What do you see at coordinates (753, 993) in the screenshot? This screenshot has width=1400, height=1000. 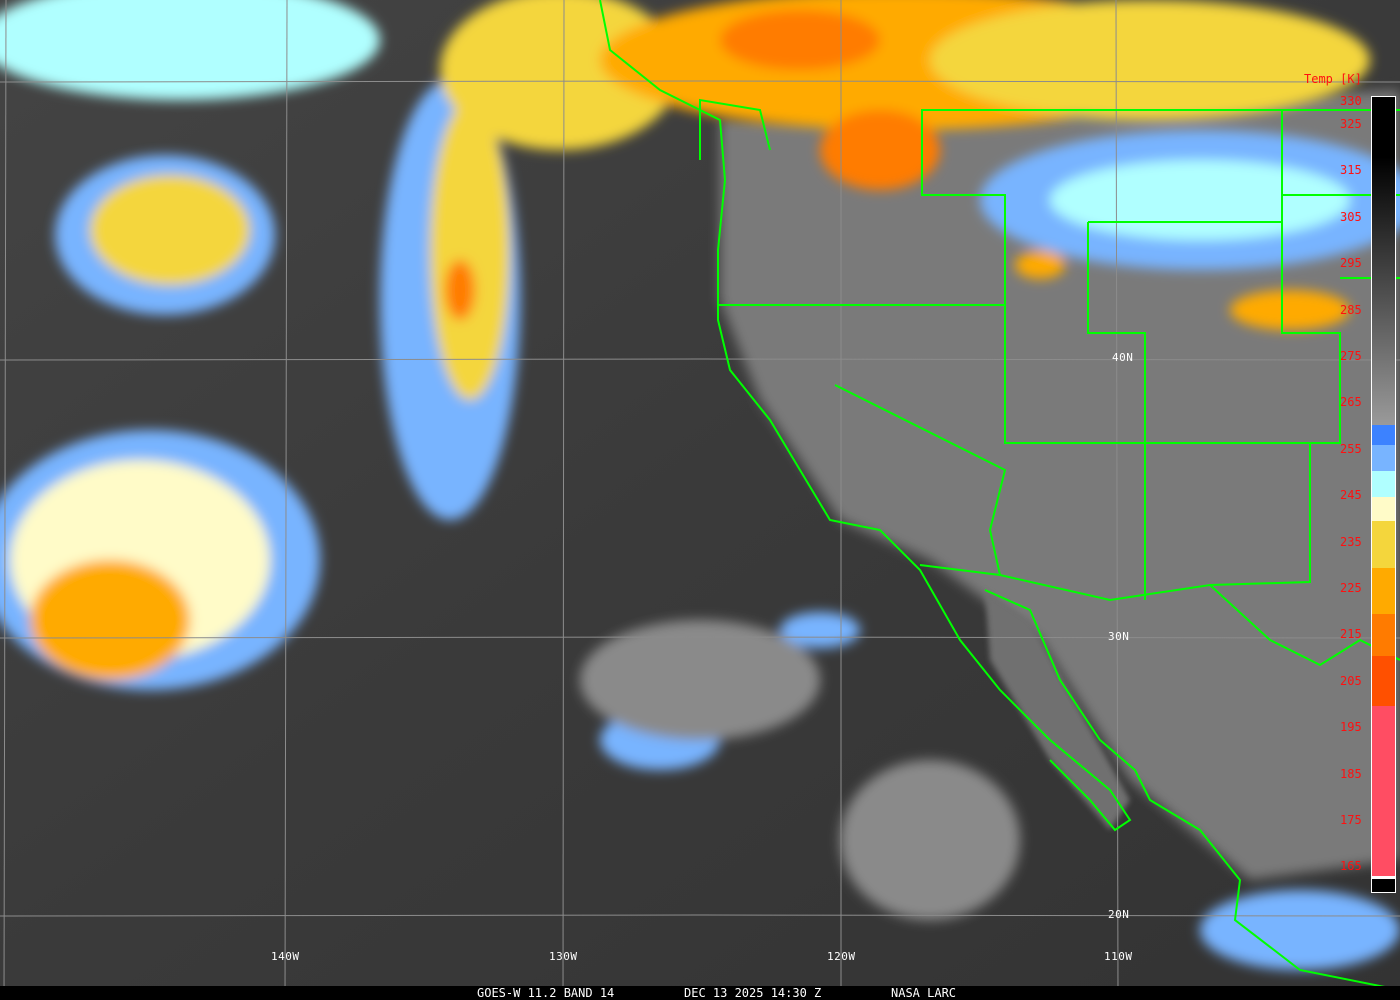 I see `caption-datetime: DEC 13 2025 14:30 Z` at bounding box center [753, 993].